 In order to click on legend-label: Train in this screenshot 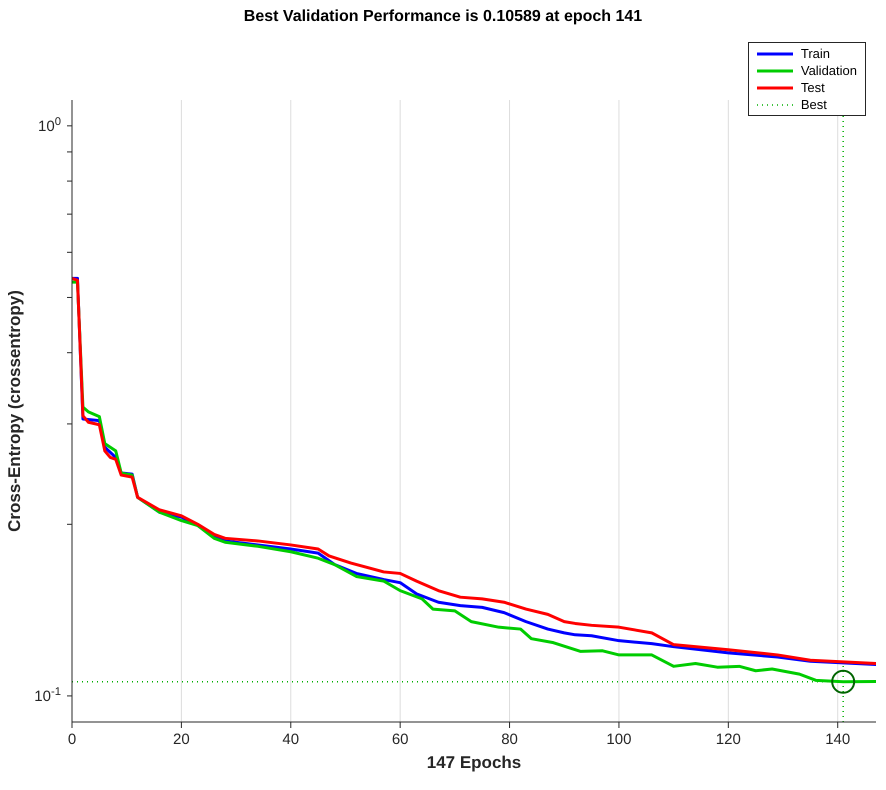, I will do `click(815, 53)`.